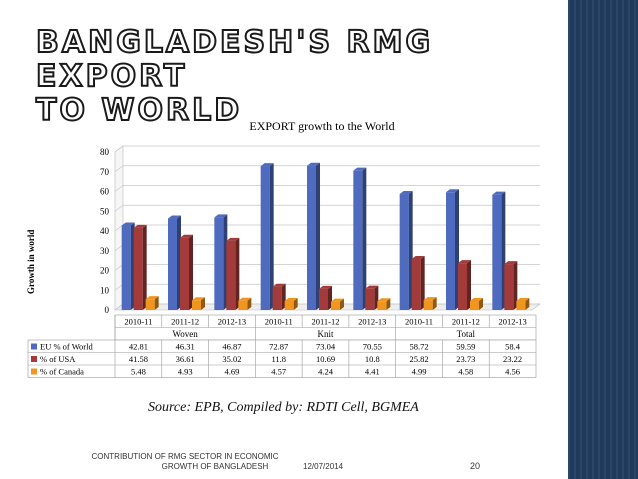 This screenshot has height=479, width=638. What do you see at coordinates (418, 347) in the screenshot?
I see `data-label: 58.72` at bounding box center [418, 347].